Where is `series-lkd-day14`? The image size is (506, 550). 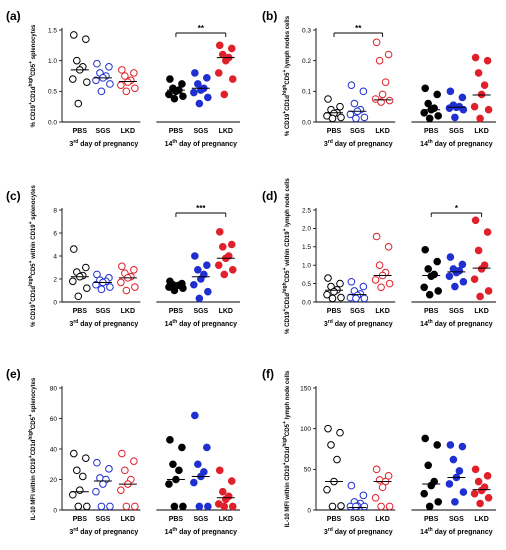 series-lkd-day14 is located at coordinates (481, 258).